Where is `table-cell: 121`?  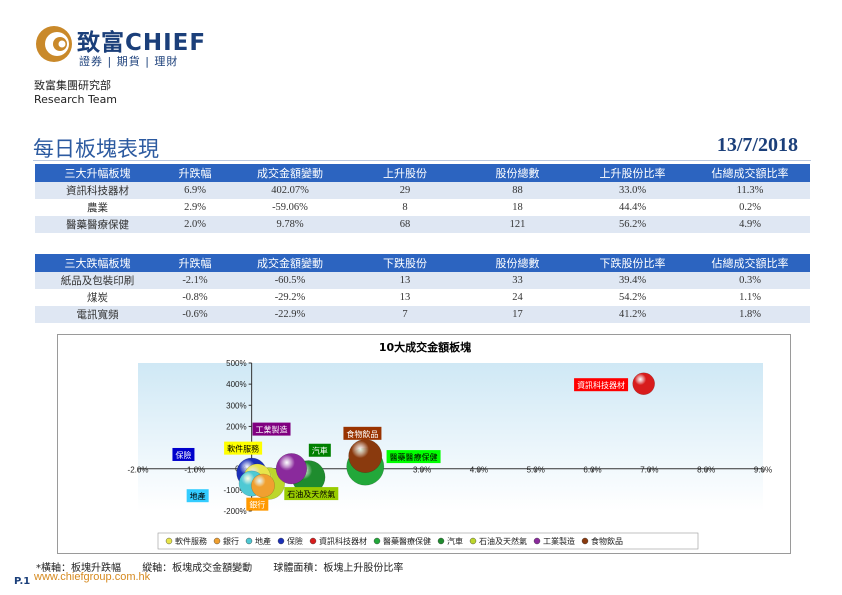 table-cell: 121 is located at coordinates (517, 224).